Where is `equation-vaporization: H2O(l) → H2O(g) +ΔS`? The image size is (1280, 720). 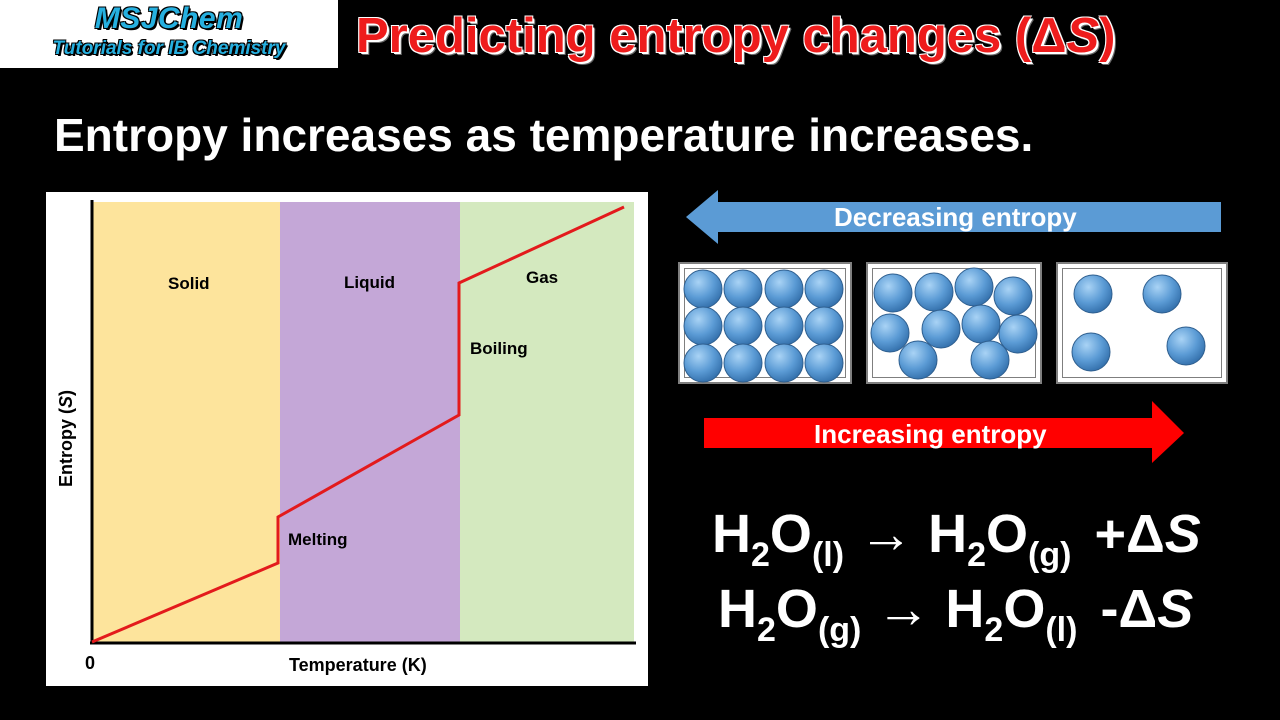 equation-vaporization: H2O(l) → H2O(g) +ΔS is located at coordinates (956, 539).